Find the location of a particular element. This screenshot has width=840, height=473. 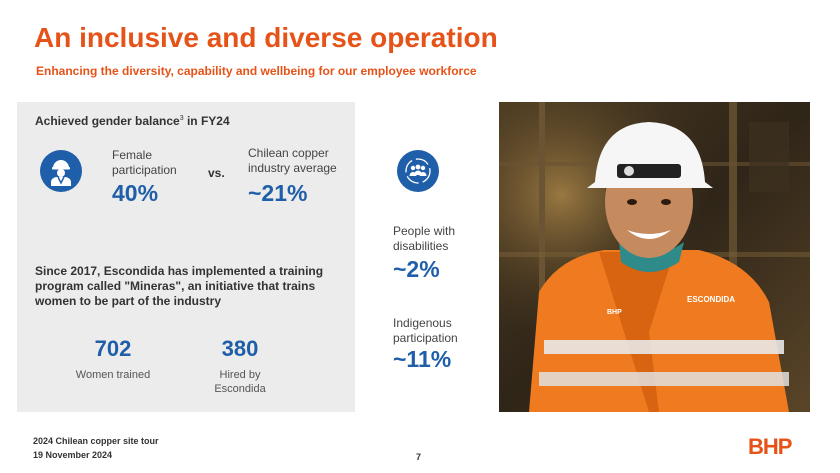

page-number: 7 is located at coordinates (419, 457).